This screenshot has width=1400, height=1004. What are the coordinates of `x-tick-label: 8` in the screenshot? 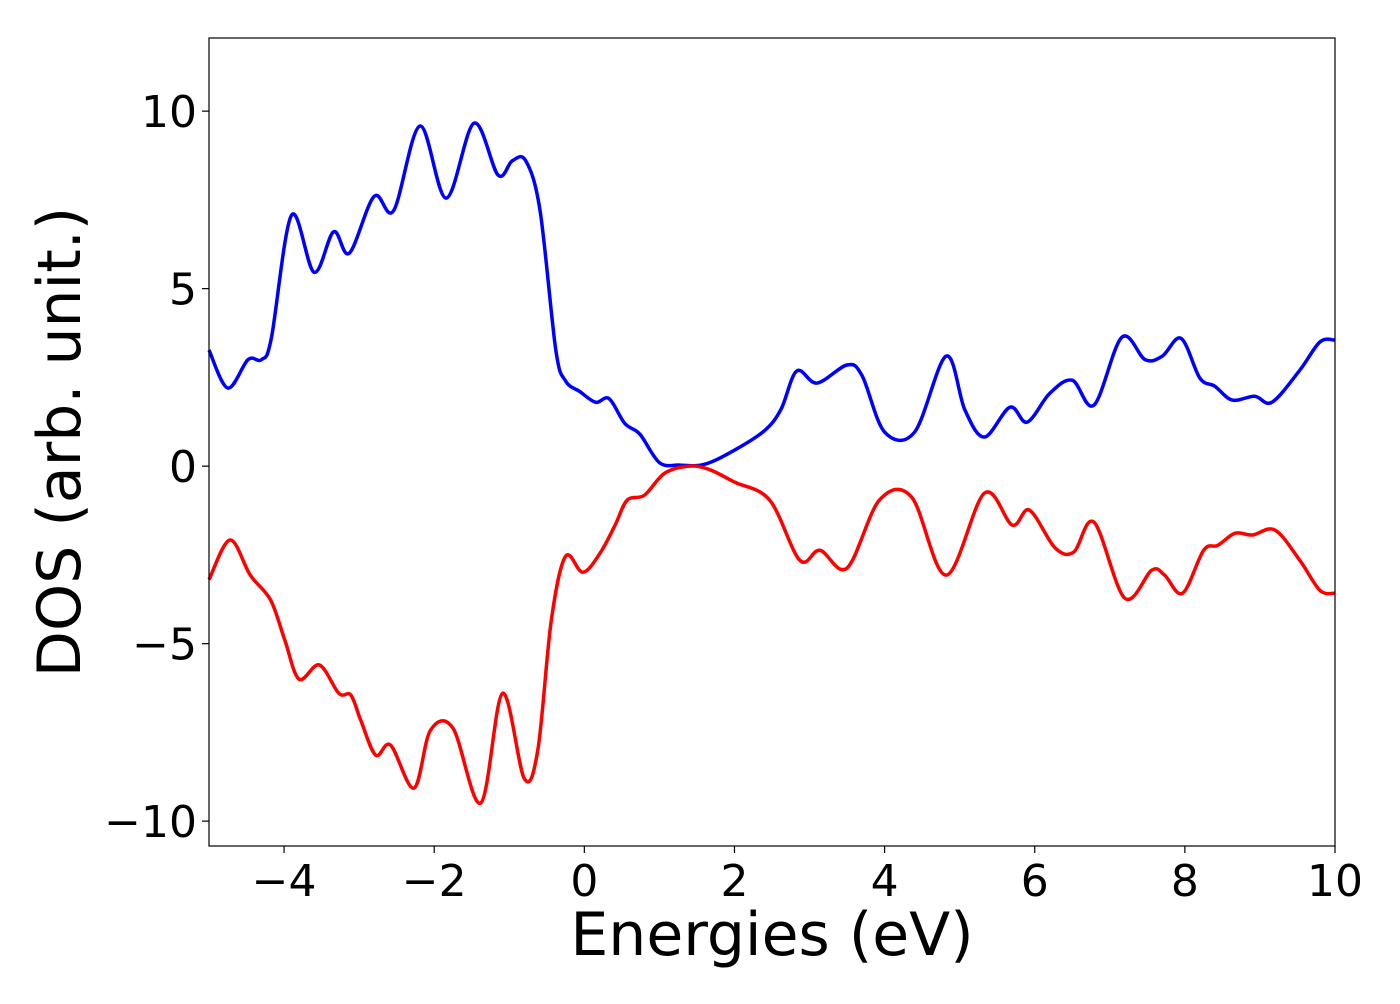 It's located at (1185, 881).